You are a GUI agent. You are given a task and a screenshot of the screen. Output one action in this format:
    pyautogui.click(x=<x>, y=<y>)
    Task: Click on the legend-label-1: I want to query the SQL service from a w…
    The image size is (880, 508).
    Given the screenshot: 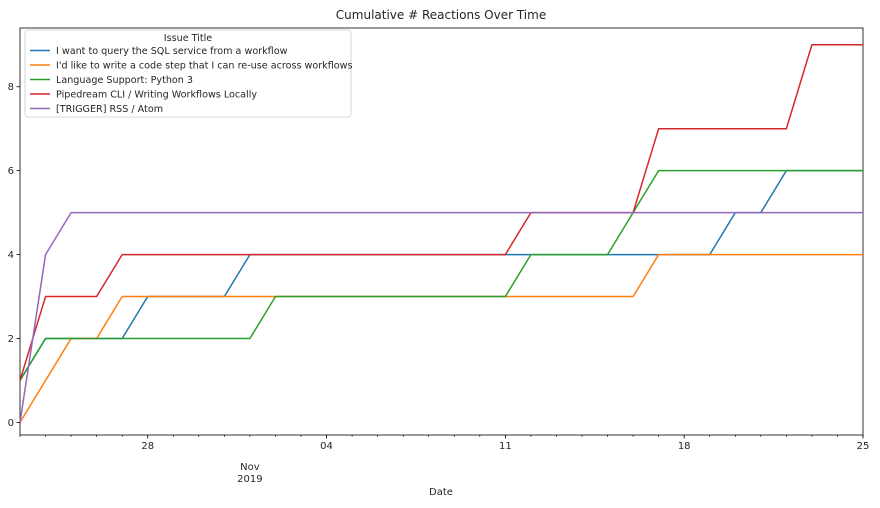 What is the action you would take?
    pyautogui.click(x=172, y=51)
    